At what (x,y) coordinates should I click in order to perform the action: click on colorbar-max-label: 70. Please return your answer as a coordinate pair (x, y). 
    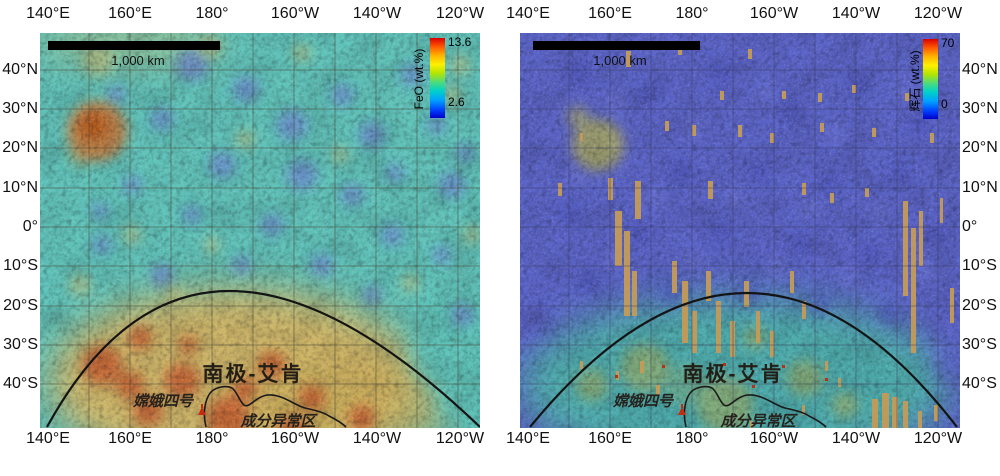
    Looking at the image, I should click on (948, 43).